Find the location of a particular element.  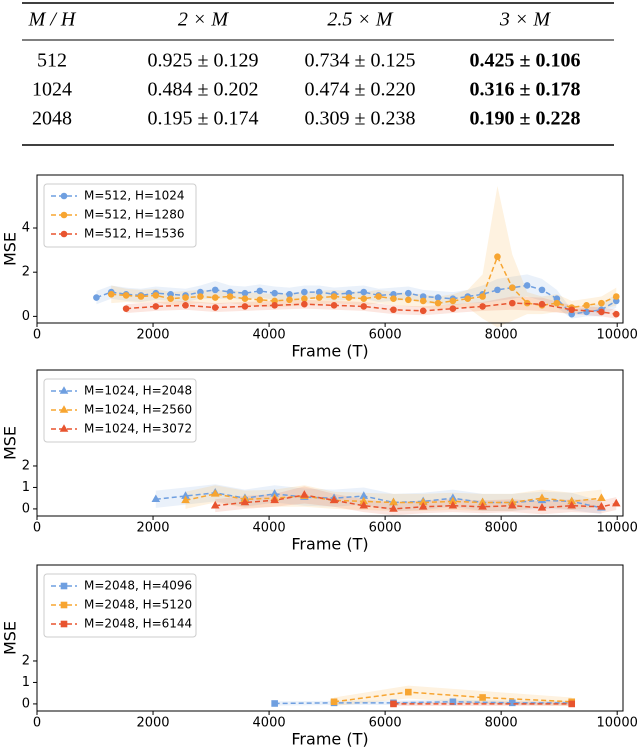

y-tick-label: 4 is located at coordinates (26, 228).